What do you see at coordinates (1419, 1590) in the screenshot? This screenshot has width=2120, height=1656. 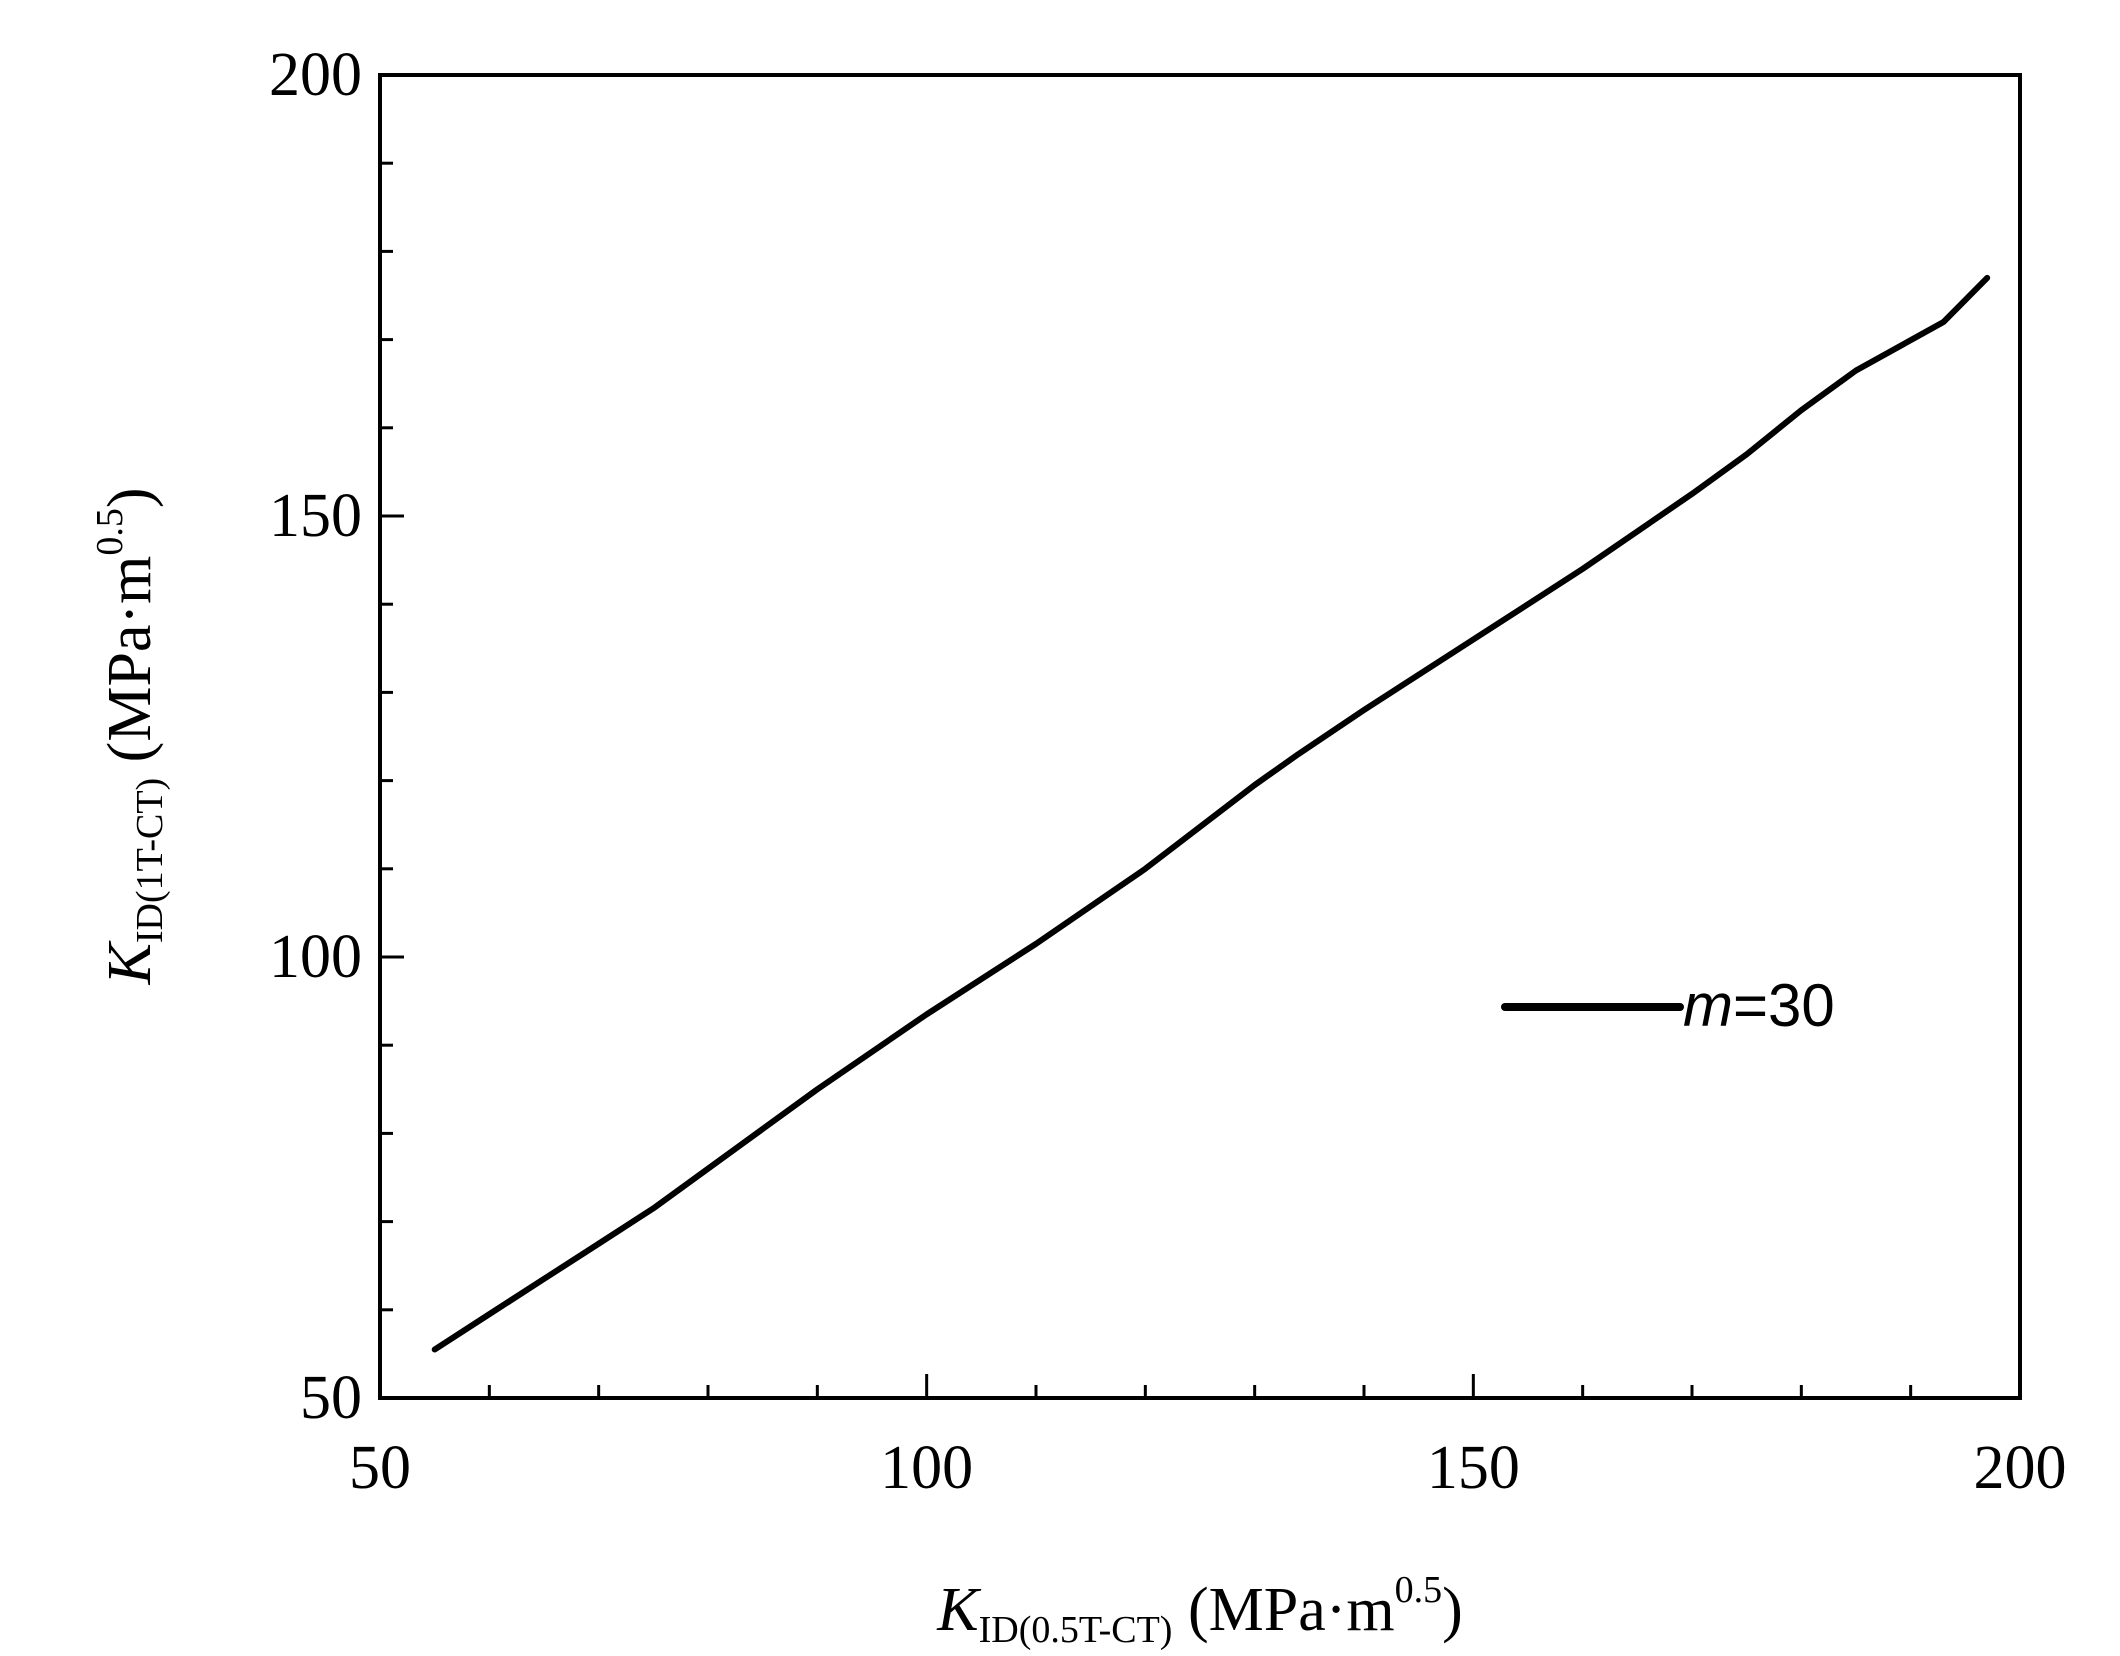 I see `x-axis-title-unit-sup: 0.5` at bounding box center [1419, 1590].